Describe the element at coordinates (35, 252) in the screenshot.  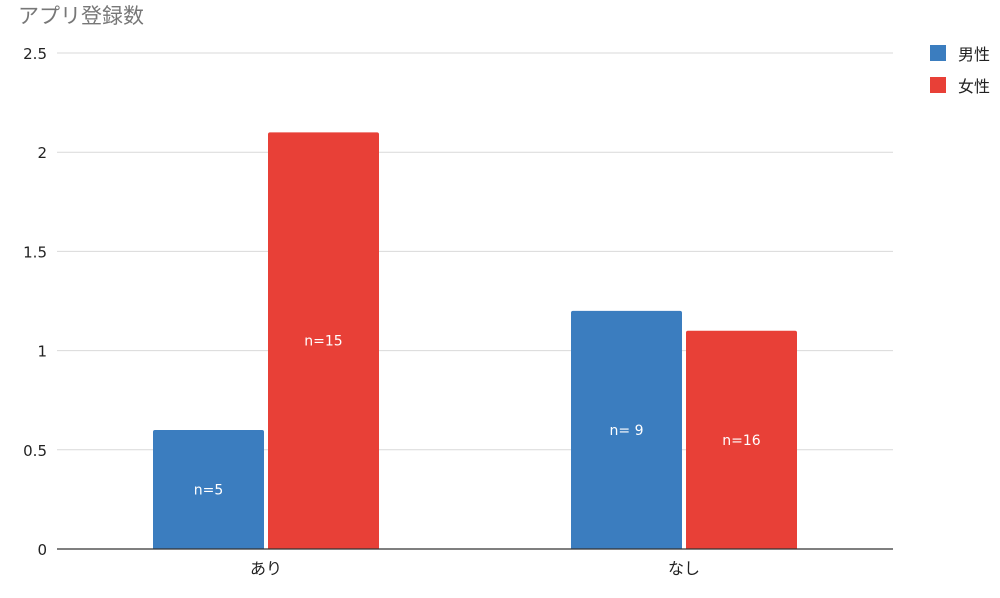
I see `y-tick-label: 1.5` at that location.